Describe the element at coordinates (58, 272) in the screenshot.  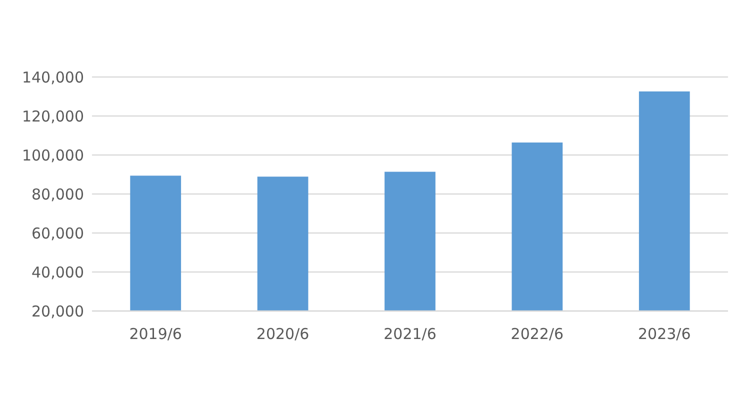
I see `y-tick-label: 40,000` at that location.